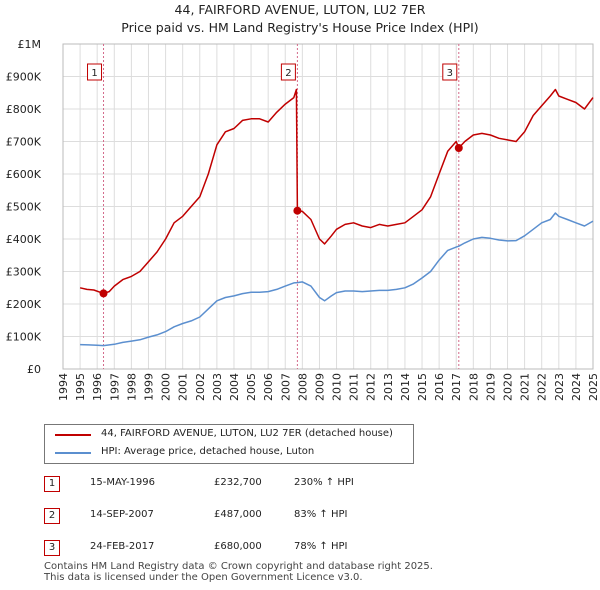 The image size is (600, 590). Describe the element at coordinates (24, 142) in the screenshot. I see `y-tick-label: £700K` at that location.